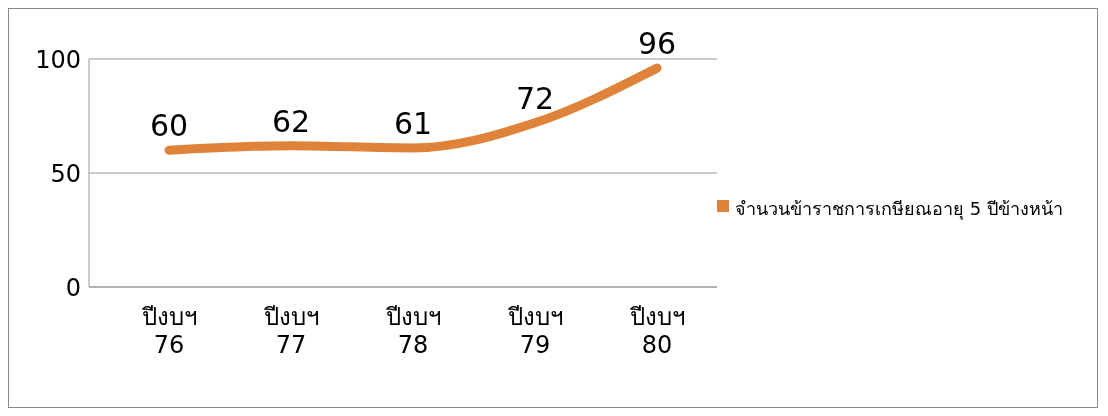 The width and height of the screenshot is (1108, 416). Describe the element at coordinates (899, 209) in the screenshot. I see `legend-label: จำนวนข้าราชการเกษียณอายุ 5 ปีข้างหน้า` at that location.